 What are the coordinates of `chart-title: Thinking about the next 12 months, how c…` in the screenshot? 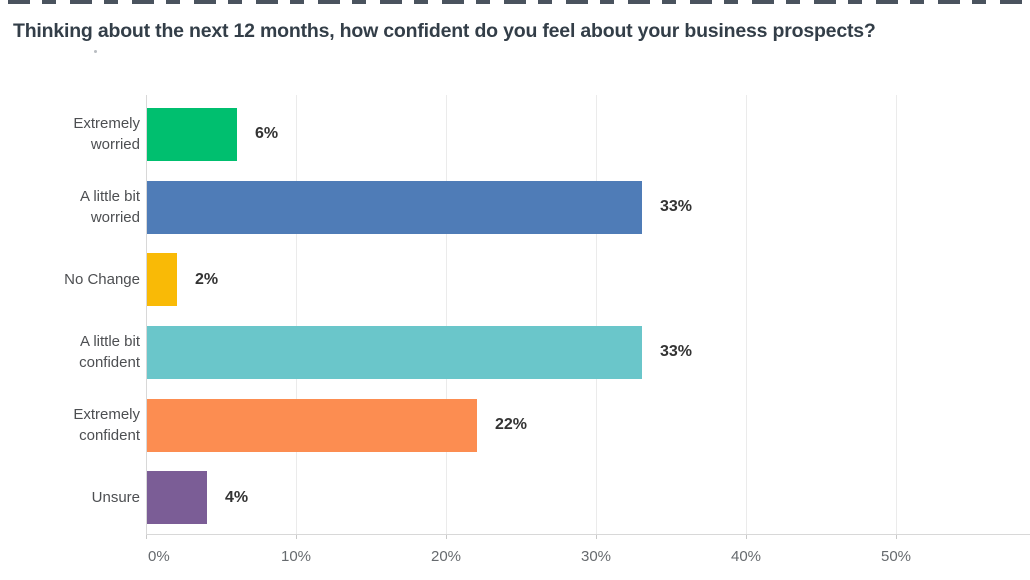 It's located at (444, 31).